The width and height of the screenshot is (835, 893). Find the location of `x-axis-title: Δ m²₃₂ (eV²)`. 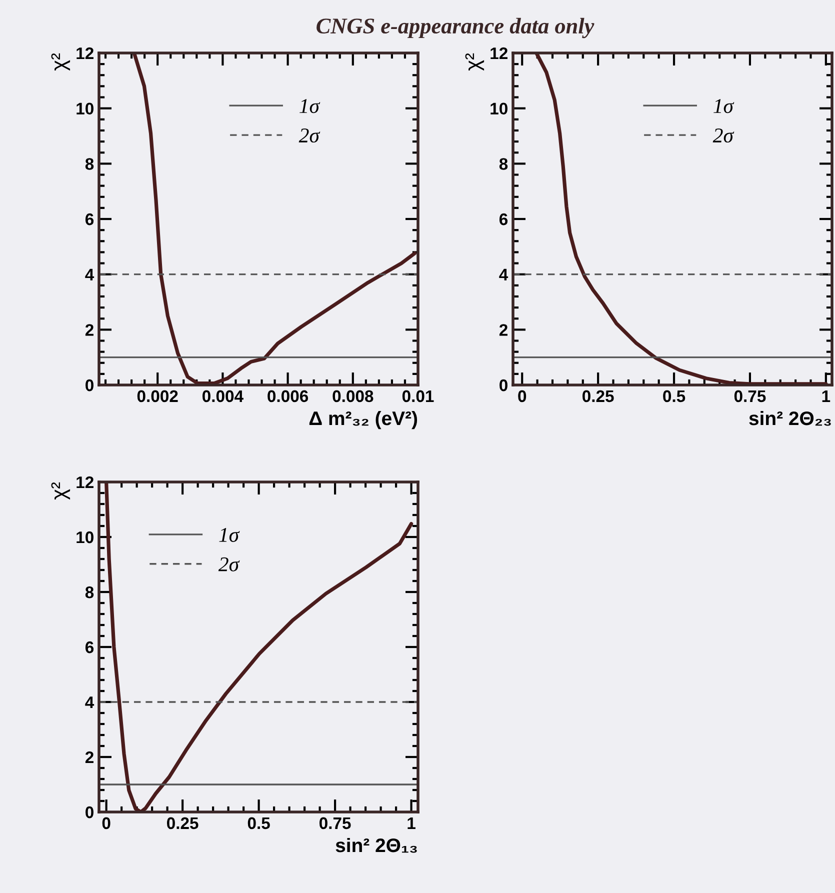

x-axis-title: Δ m²₃₂ (eV²) is located at coordinates (363, 420).